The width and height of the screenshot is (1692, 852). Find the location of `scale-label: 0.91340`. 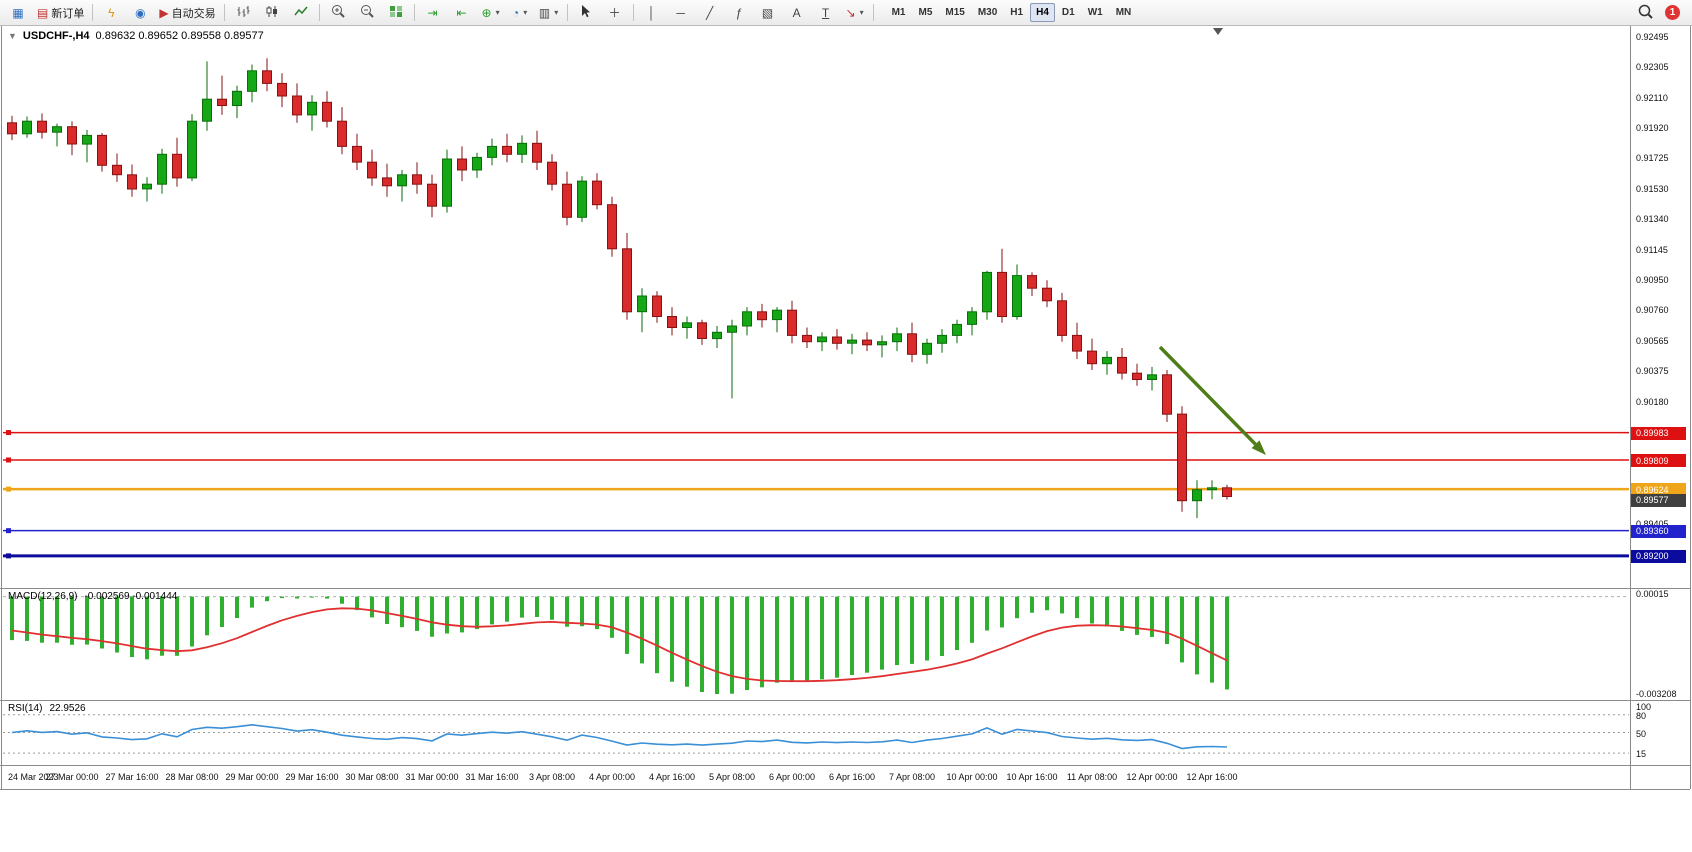

scale-label: 0.91340 is located at coordinates (1652, 218).